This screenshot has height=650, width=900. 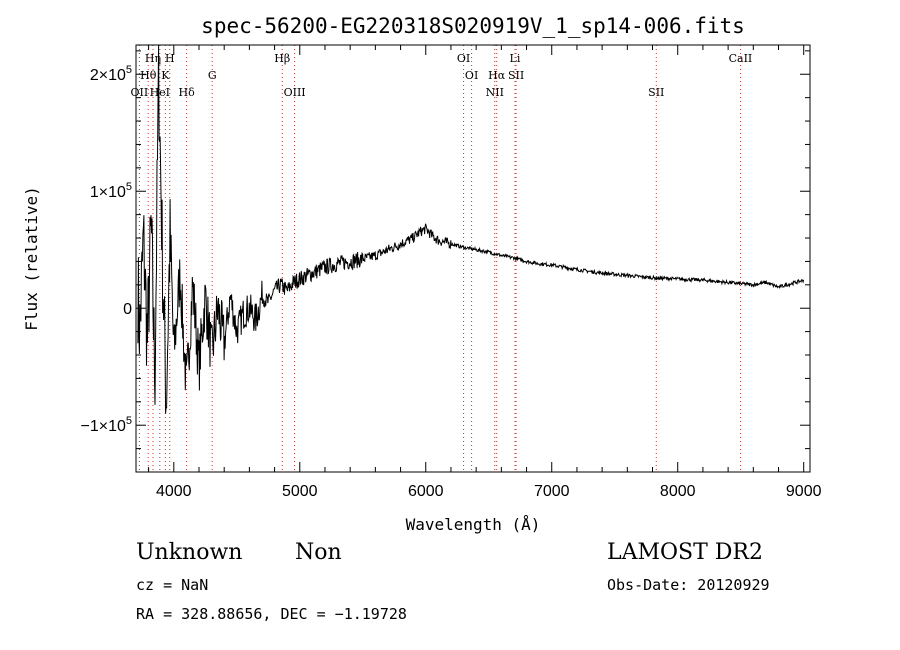 I want to click on survey-label: LAMOST DR2, so click(x=685, y=552).